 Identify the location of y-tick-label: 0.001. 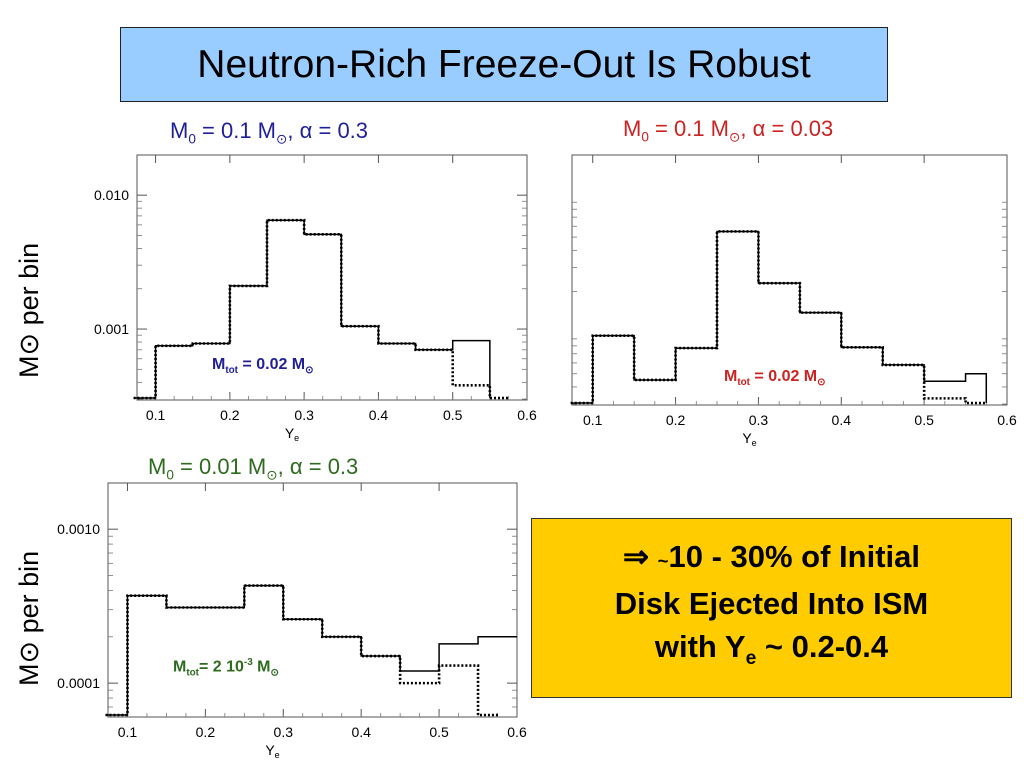
(111, 329).